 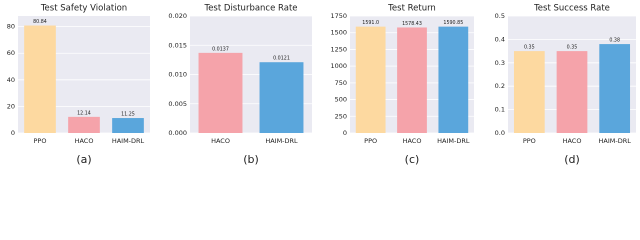 I want to click on subfigure-label: (d), so click(x=572, y=159).